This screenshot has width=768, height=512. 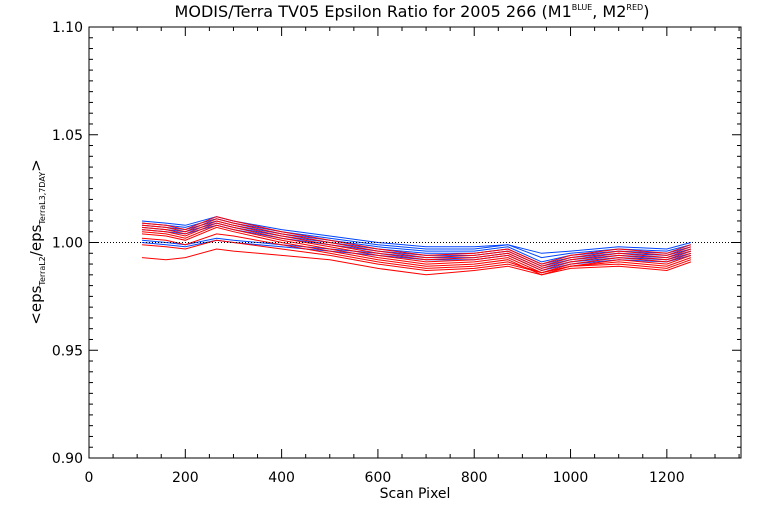 I want to click on x-axis-label: Scan Pixel, so click(x=415, y=494).